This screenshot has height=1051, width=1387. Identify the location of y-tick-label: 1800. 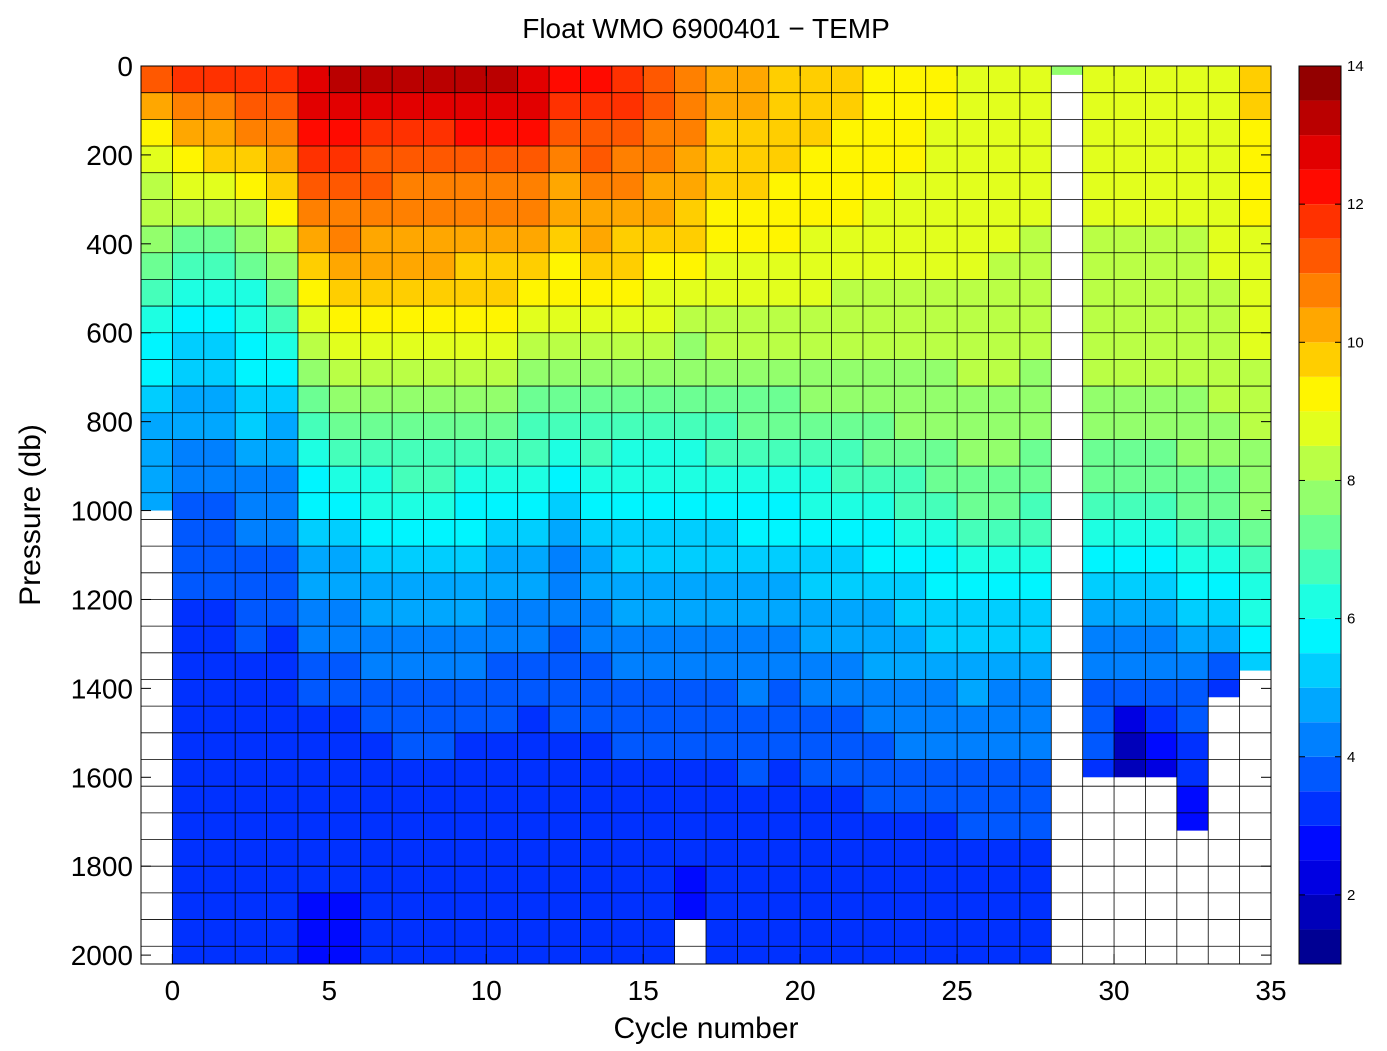
(102, 866).